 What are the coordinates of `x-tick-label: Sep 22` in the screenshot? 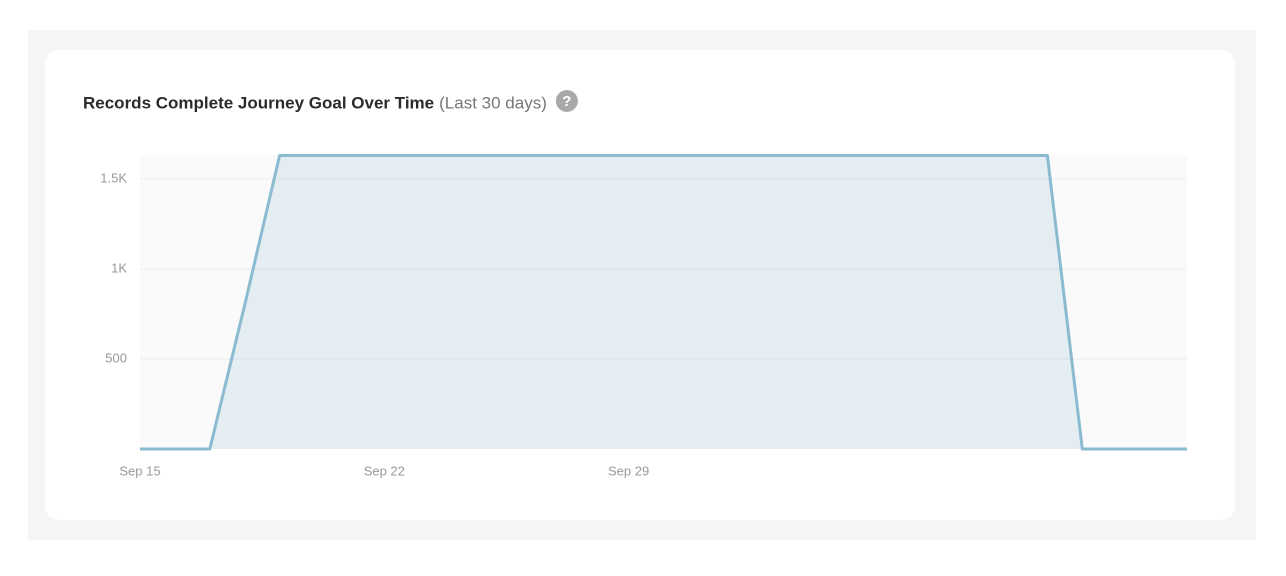 It's located at (384, 470).